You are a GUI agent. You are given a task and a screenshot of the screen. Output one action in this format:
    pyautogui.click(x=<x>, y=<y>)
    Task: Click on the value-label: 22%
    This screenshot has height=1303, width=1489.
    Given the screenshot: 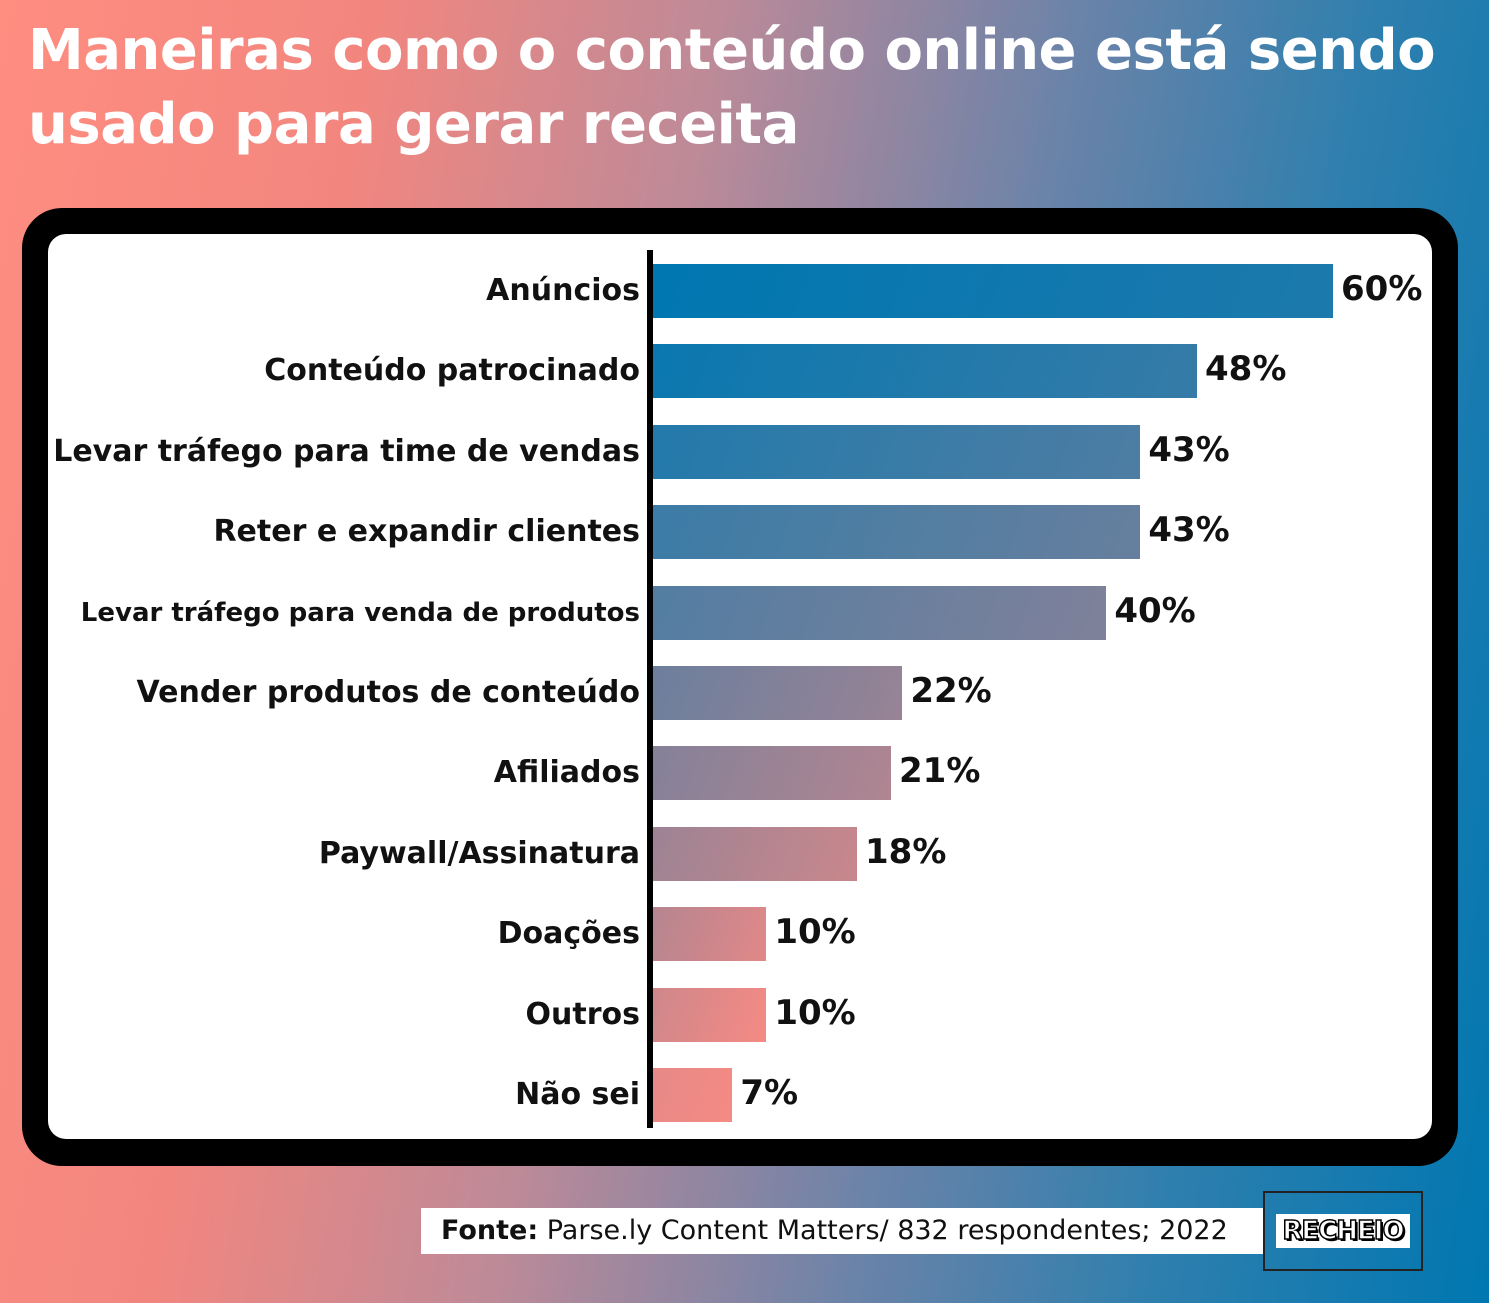 What is the action you would take?
    pyautogui.click(x=951, y=691)
    